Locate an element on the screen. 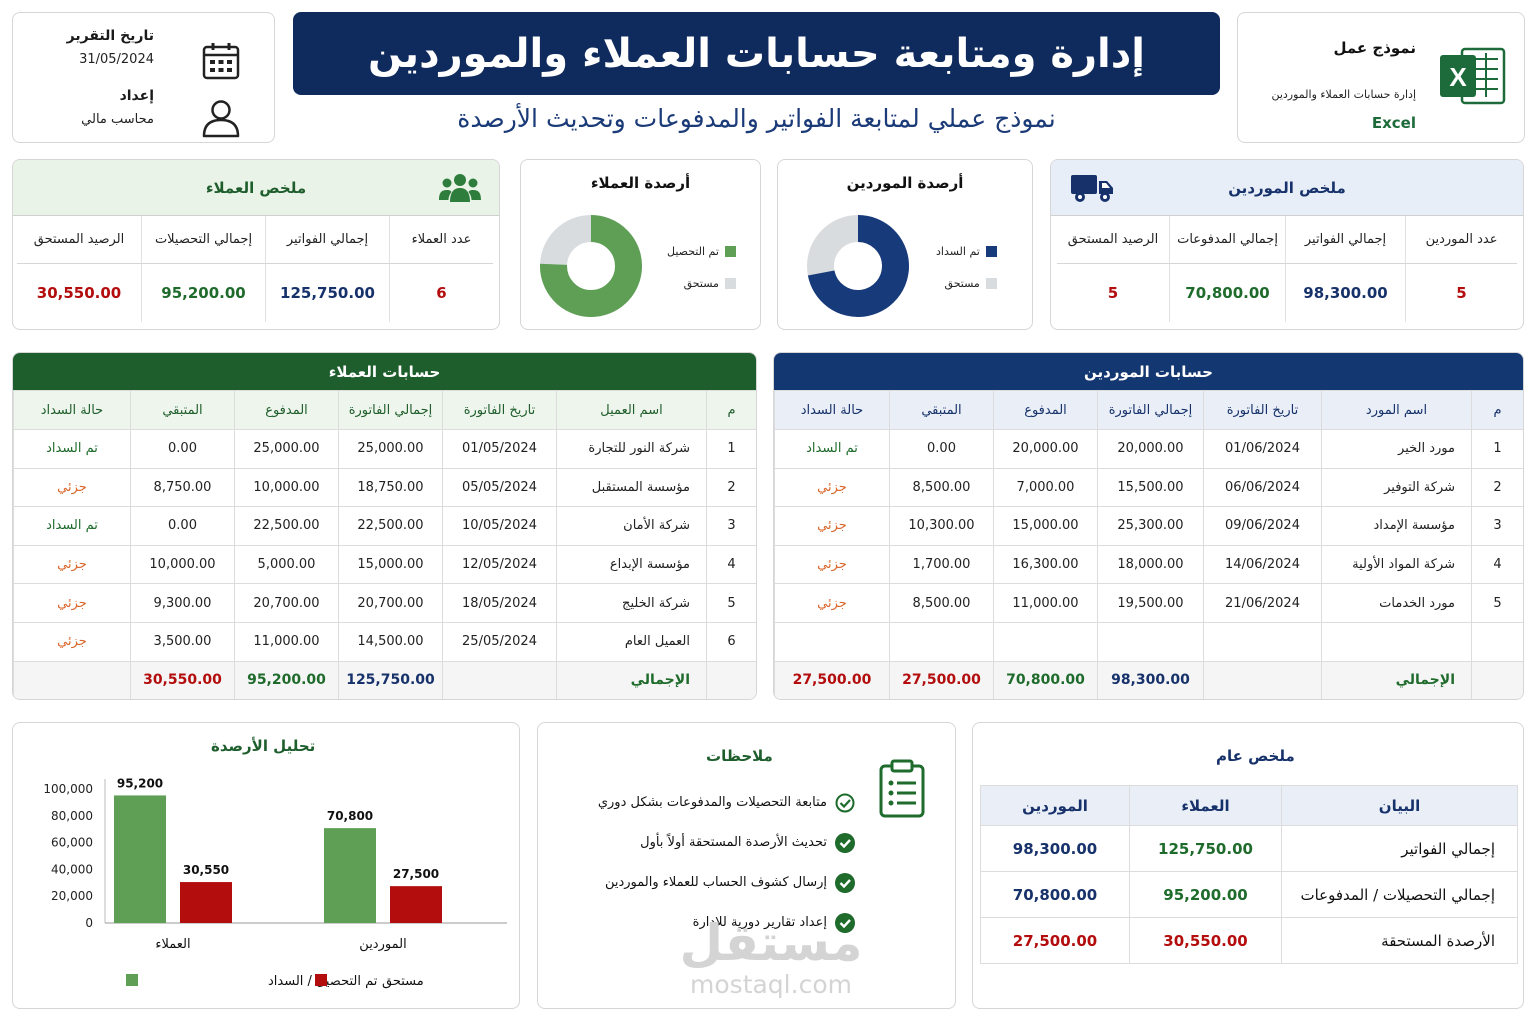 The image size is (1536, 1024). cell-index: 5 is located at coordinates (731, 603).